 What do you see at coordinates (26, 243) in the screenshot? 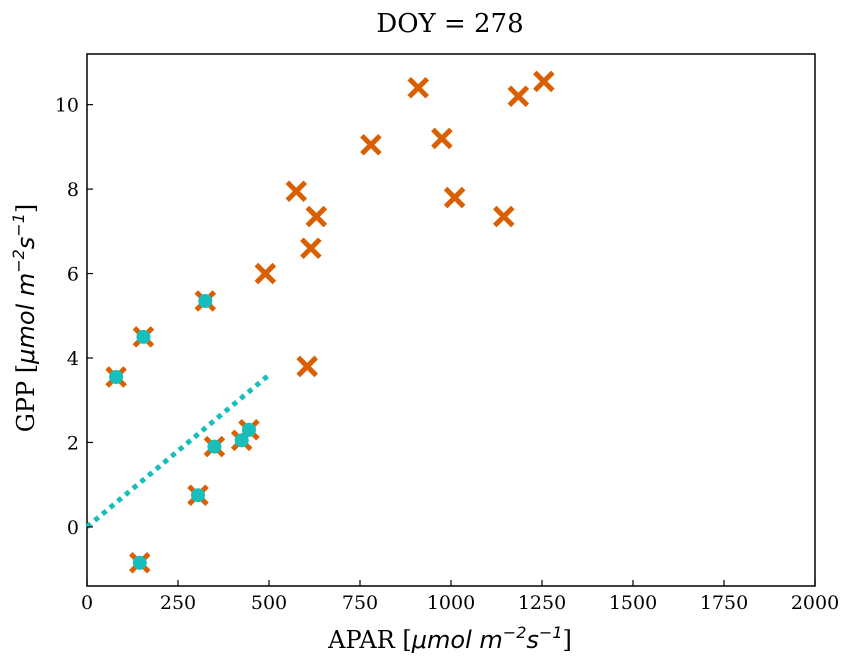
I see `y-axis-label-mid: s` at bounding box center [26, 243].